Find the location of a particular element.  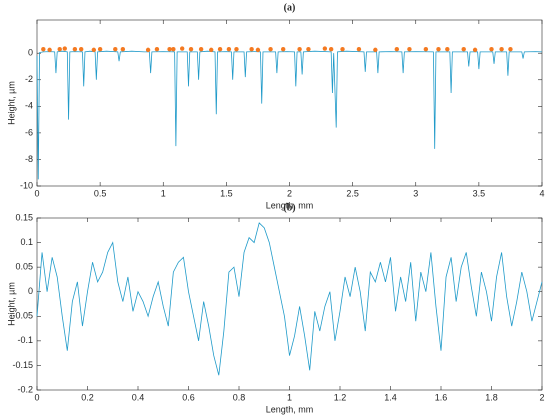

x-tick-label: 0.5 is located at coordinates (100, 193).